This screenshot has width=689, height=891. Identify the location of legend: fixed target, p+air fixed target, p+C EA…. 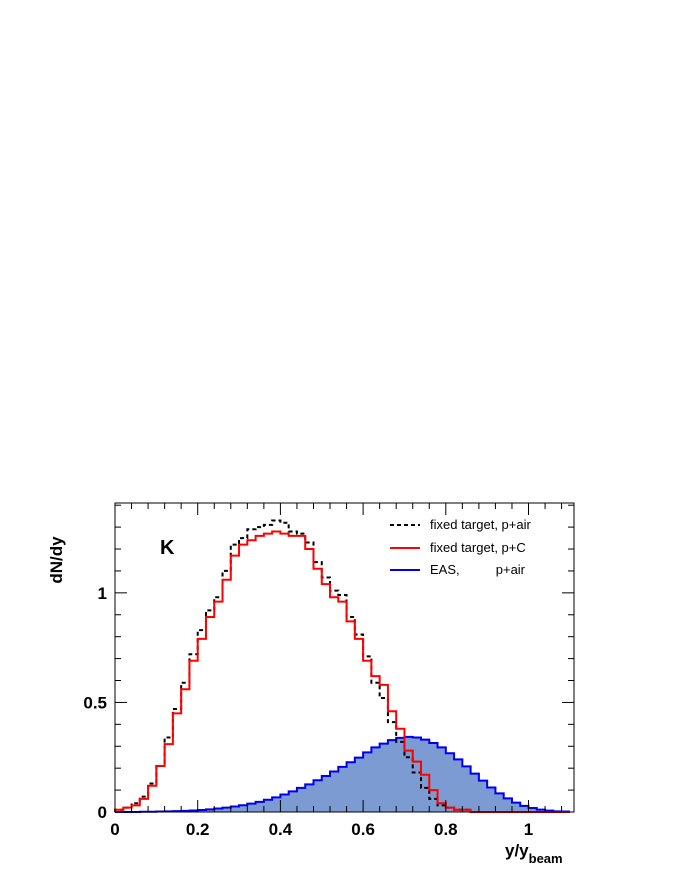
(460, 547).